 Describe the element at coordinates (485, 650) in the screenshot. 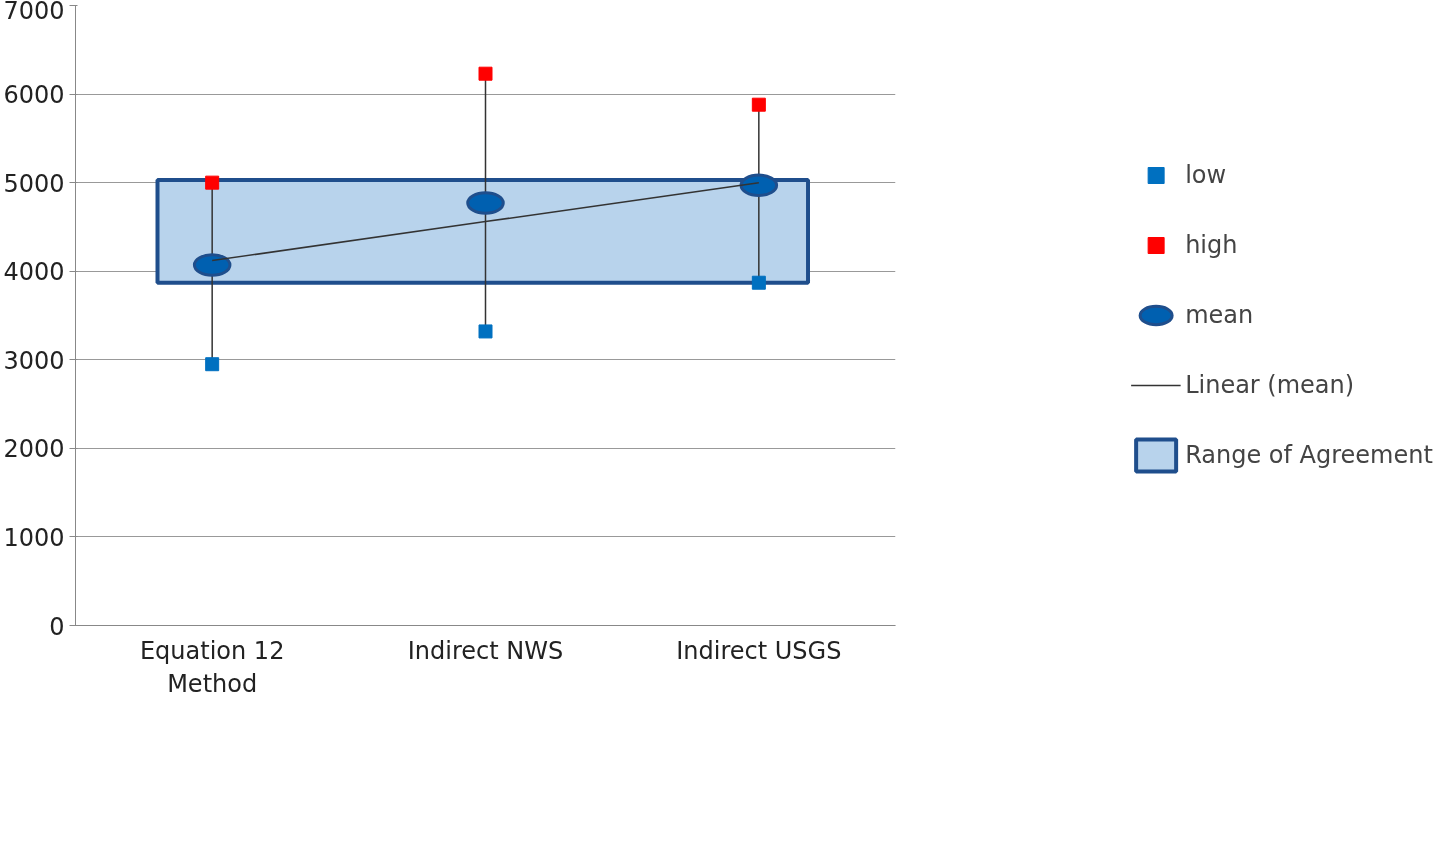

I see `x-tick-label: Indirect NWS` at that location.